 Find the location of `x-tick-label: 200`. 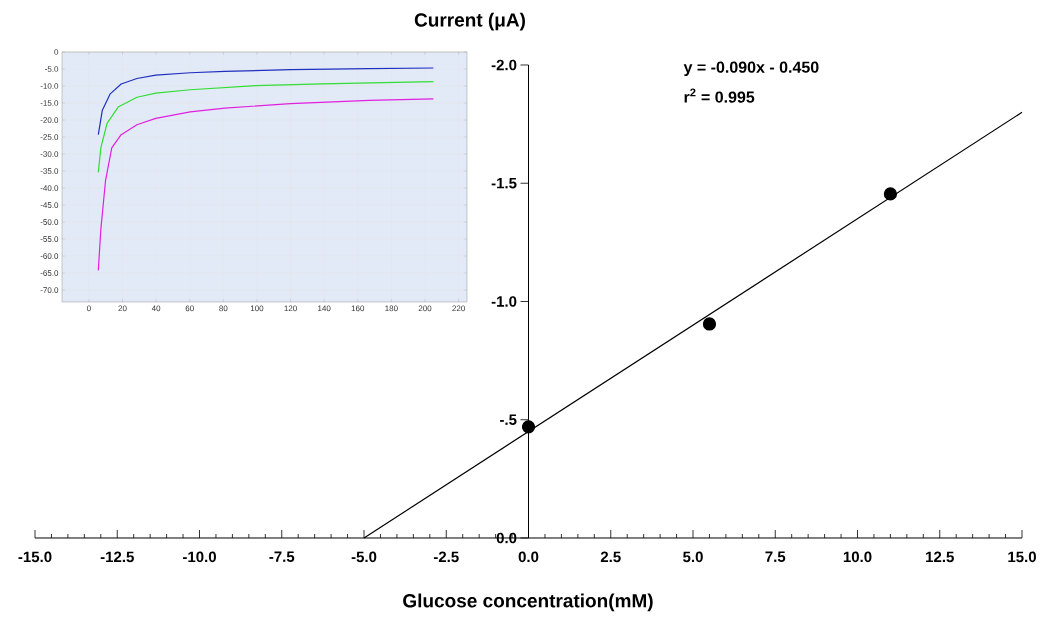

x-tick-label: 200 is located at coordinates (425, 308).